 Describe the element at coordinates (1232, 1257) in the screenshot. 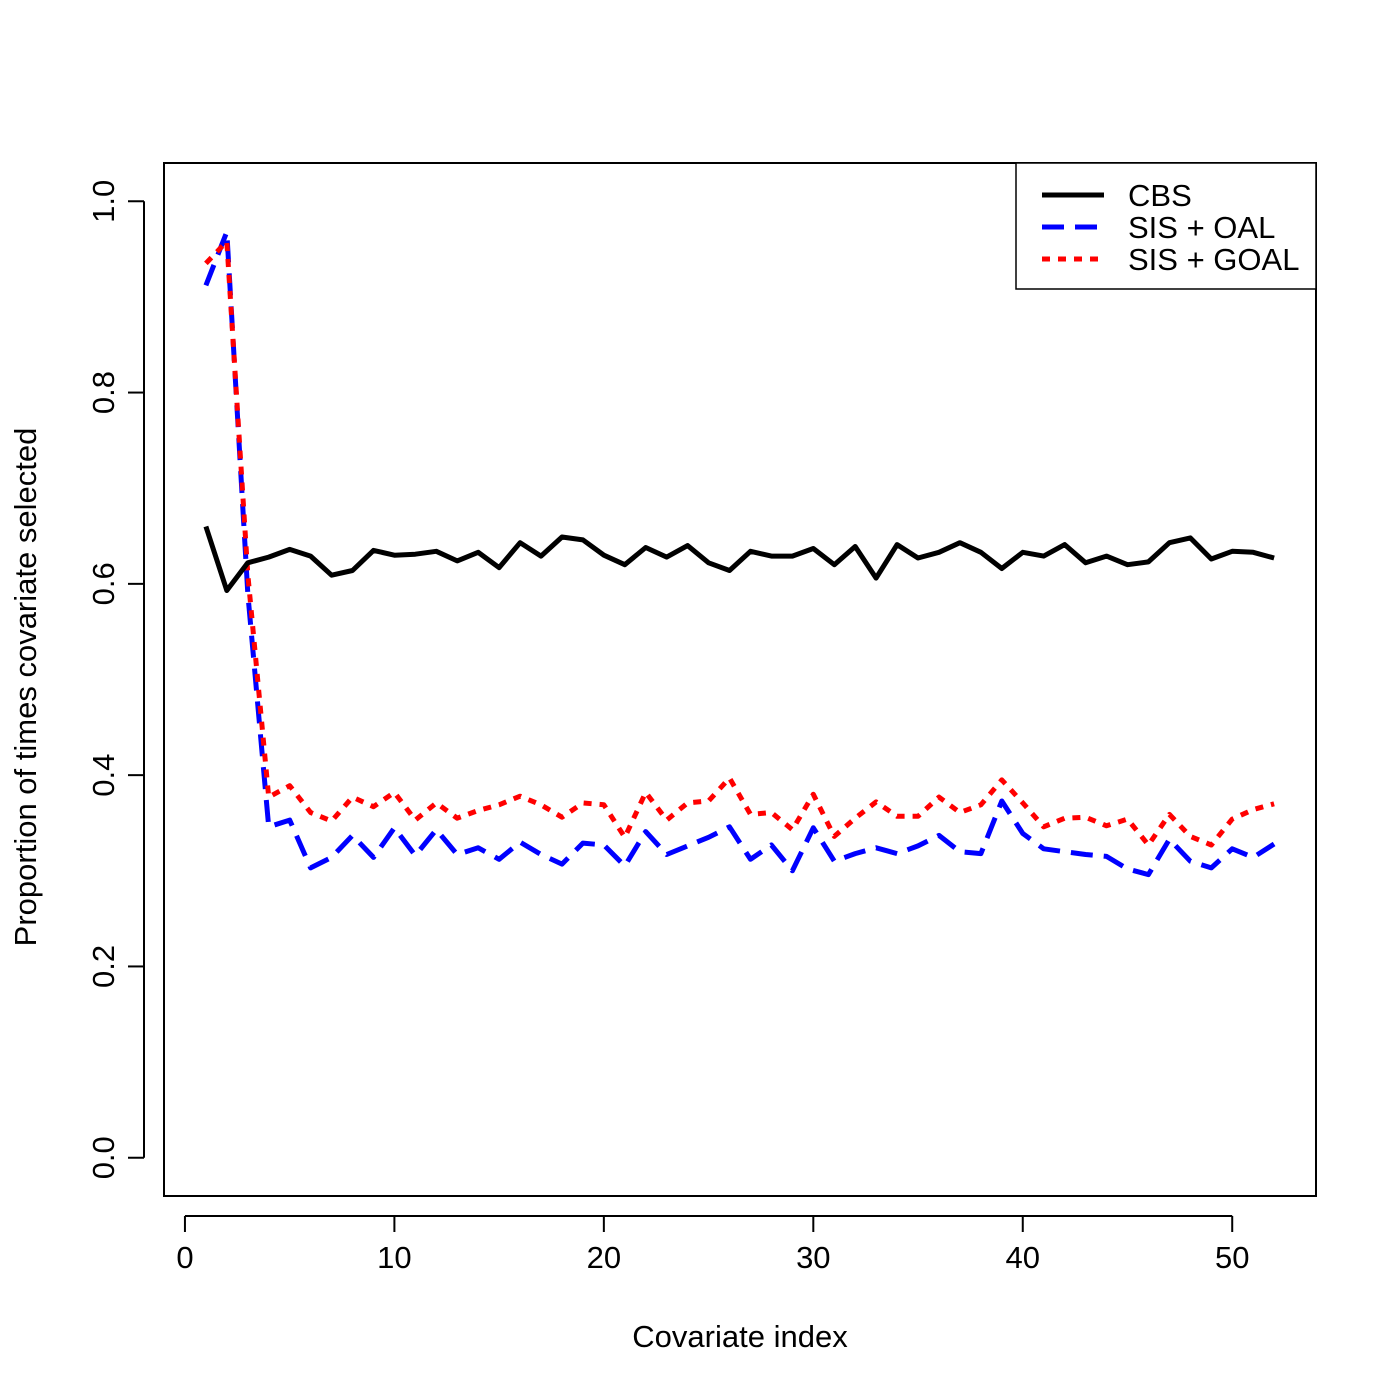

I see `x-tick-label: 50` at that location.